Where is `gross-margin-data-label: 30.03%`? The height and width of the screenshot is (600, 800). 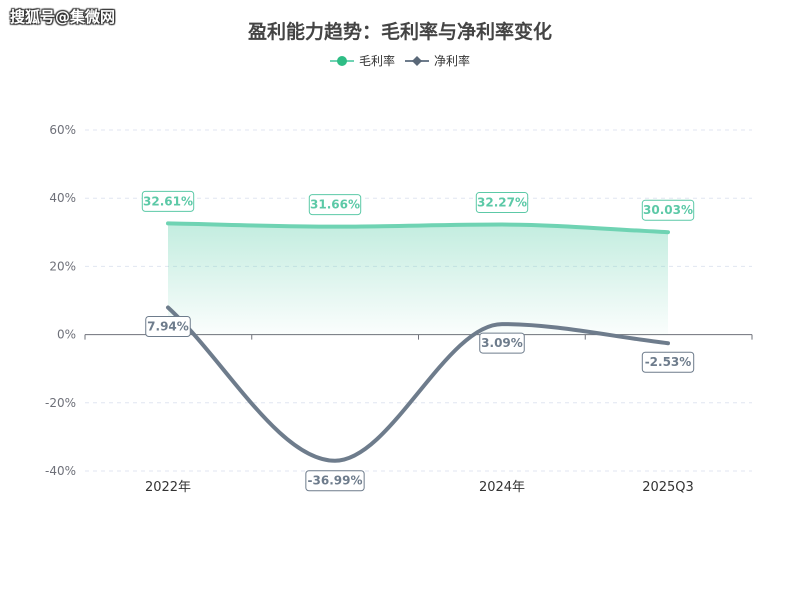 gross-margin-data-label: 30.03% is located at coordinates (668, 210).